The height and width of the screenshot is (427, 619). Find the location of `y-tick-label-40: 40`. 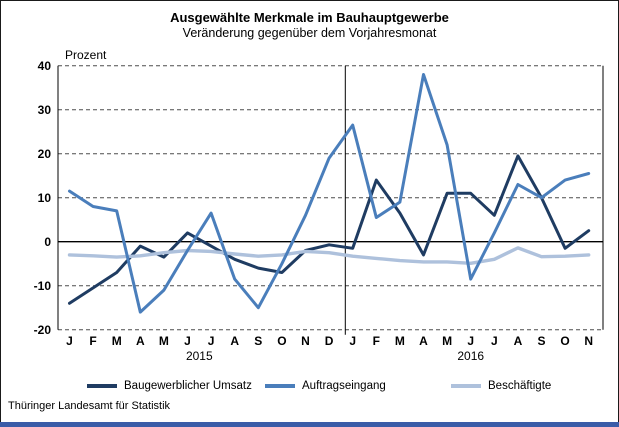

y-tick-label-40: 40 is located at coordinates (45, 66).